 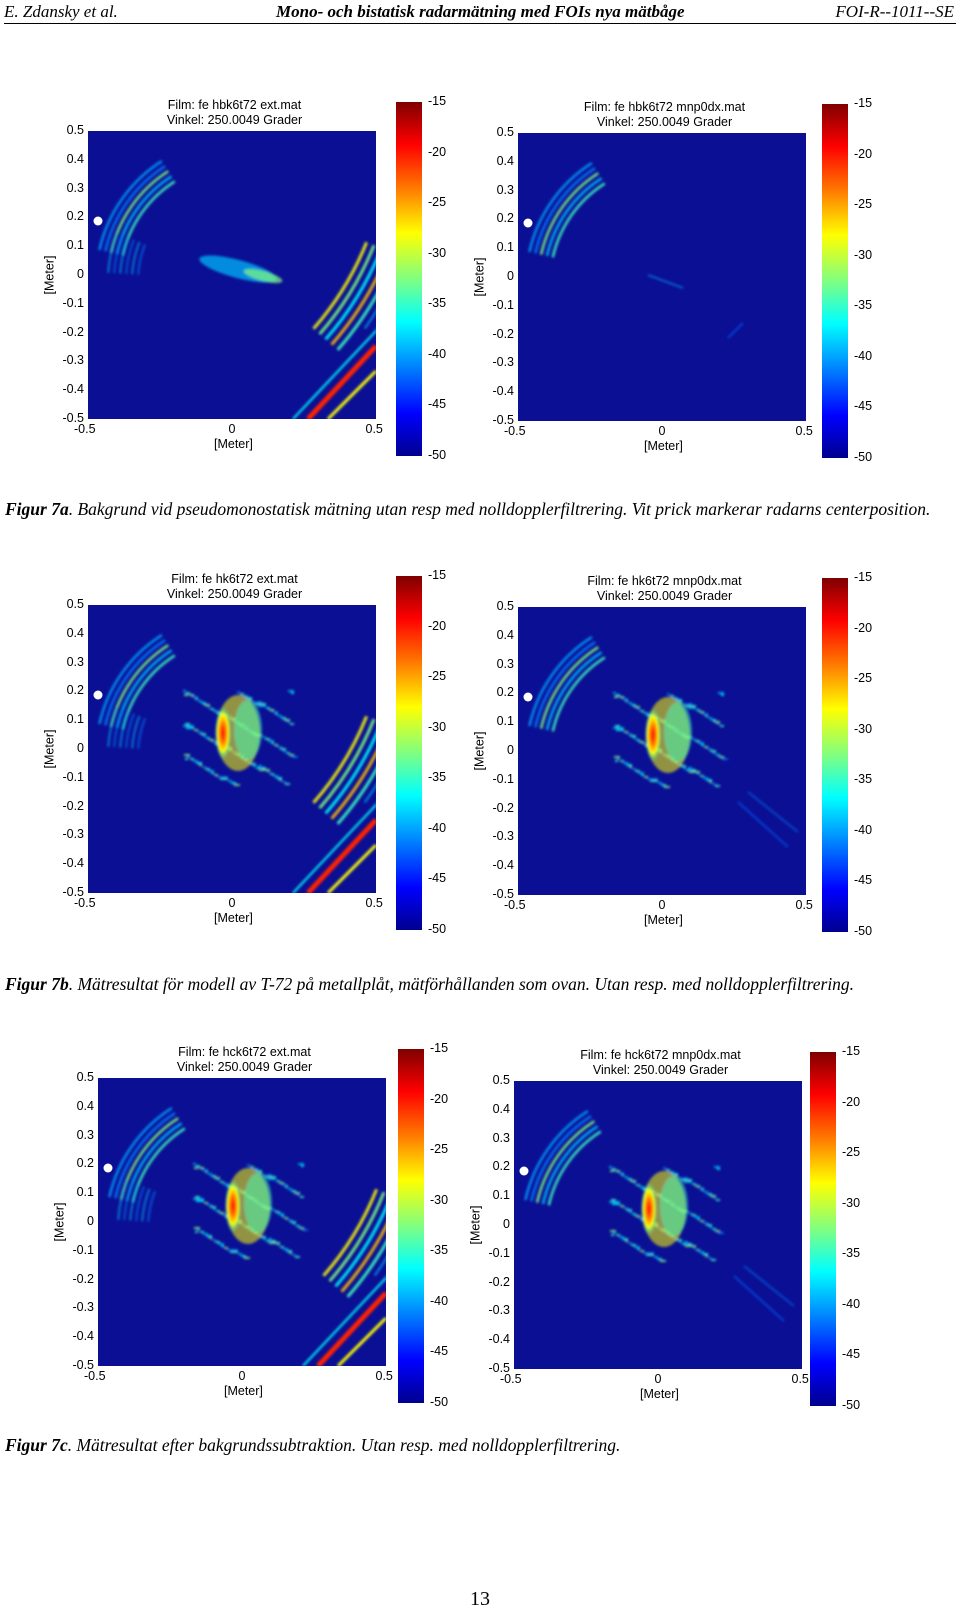 I want to click on page-number: 13, so click(x=480, y=1599).